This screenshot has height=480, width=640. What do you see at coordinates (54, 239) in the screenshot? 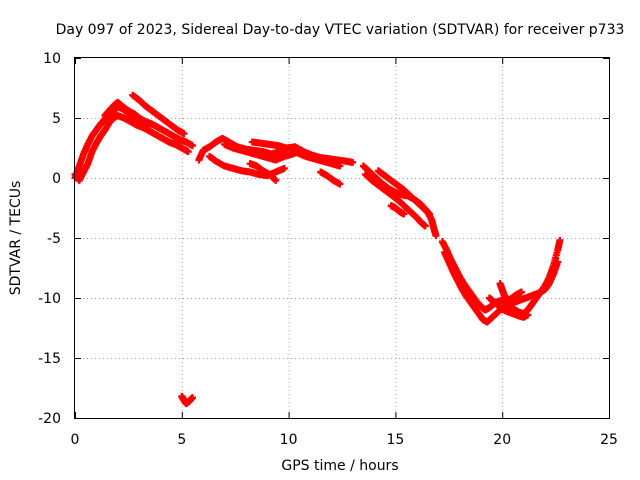
I see `y-tick-label: -5` at bounding box center [54, 239].